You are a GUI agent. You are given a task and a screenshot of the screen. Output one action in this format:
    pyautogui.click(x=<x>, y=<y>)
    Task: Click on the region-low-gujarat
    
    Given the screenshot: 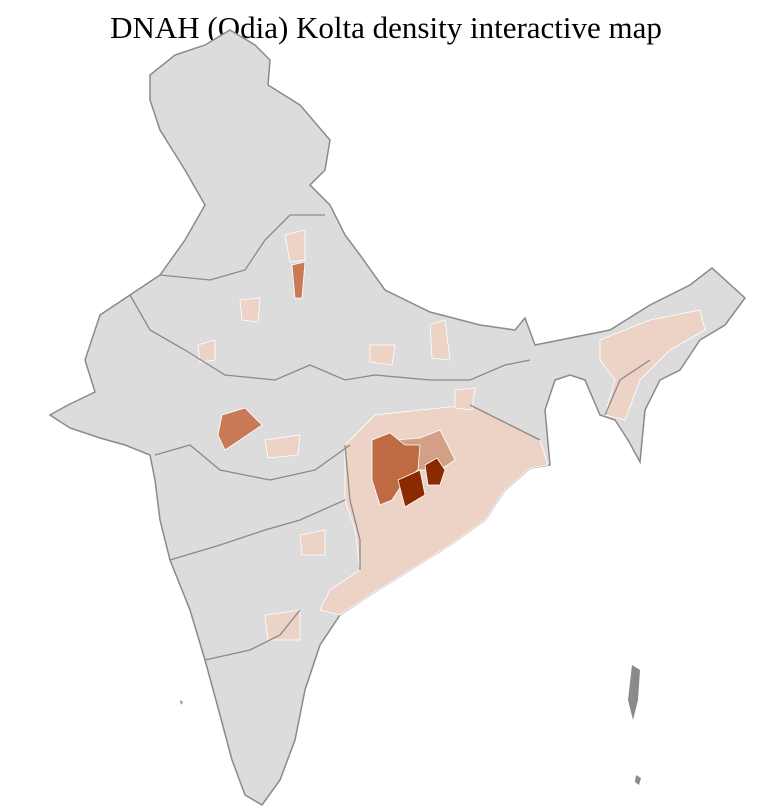 What is the action you would take?
    pyautogui.click(x=250, y=310)
    